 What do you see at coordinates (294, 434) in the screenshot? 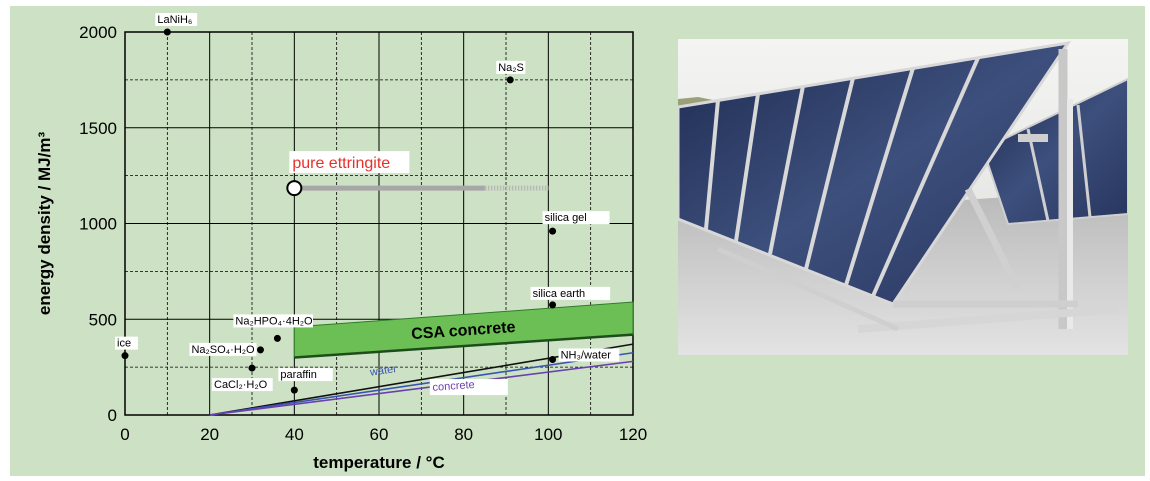
I see `x-tick-label: 40` at bounding box center [294, 434].